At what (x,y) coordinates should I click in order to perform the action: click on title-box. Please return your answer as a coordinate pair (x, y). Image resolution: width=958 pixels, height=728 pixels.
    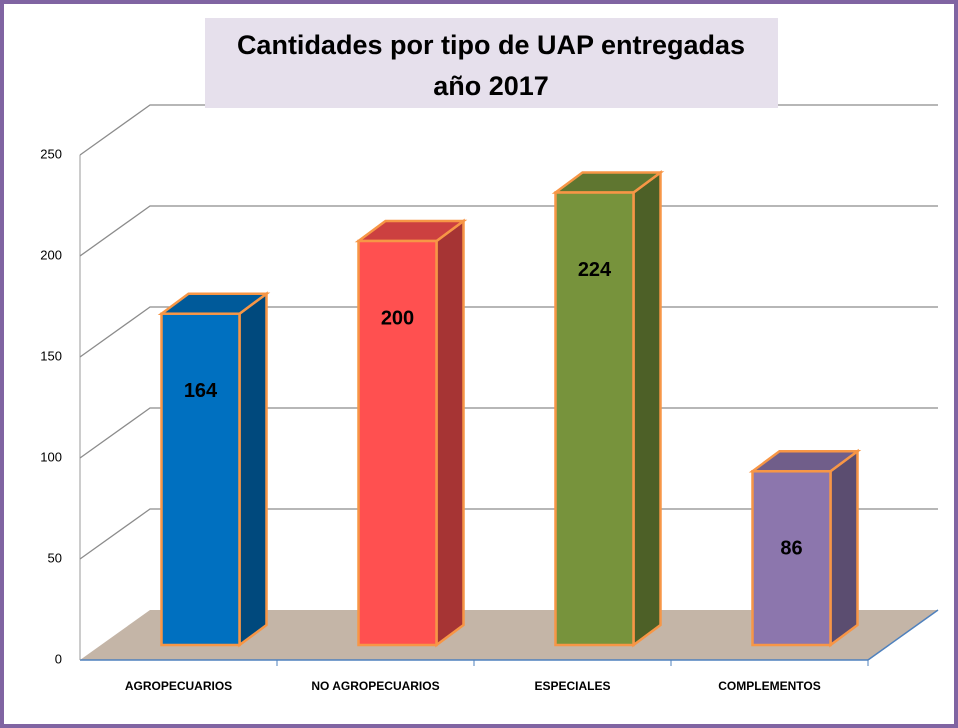
    Looking at the image, I should click on (491, 63).